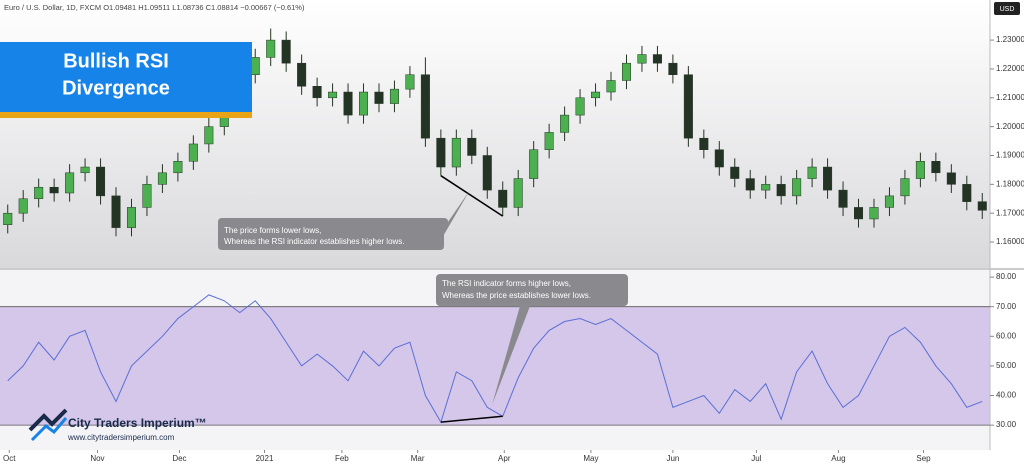 Image resolution: width=1024 pixels, height=472 pixels. Describe the element at coordinates (1010, 155) in the screenshot. I see `y-tick-label: 1.19000` at that location.